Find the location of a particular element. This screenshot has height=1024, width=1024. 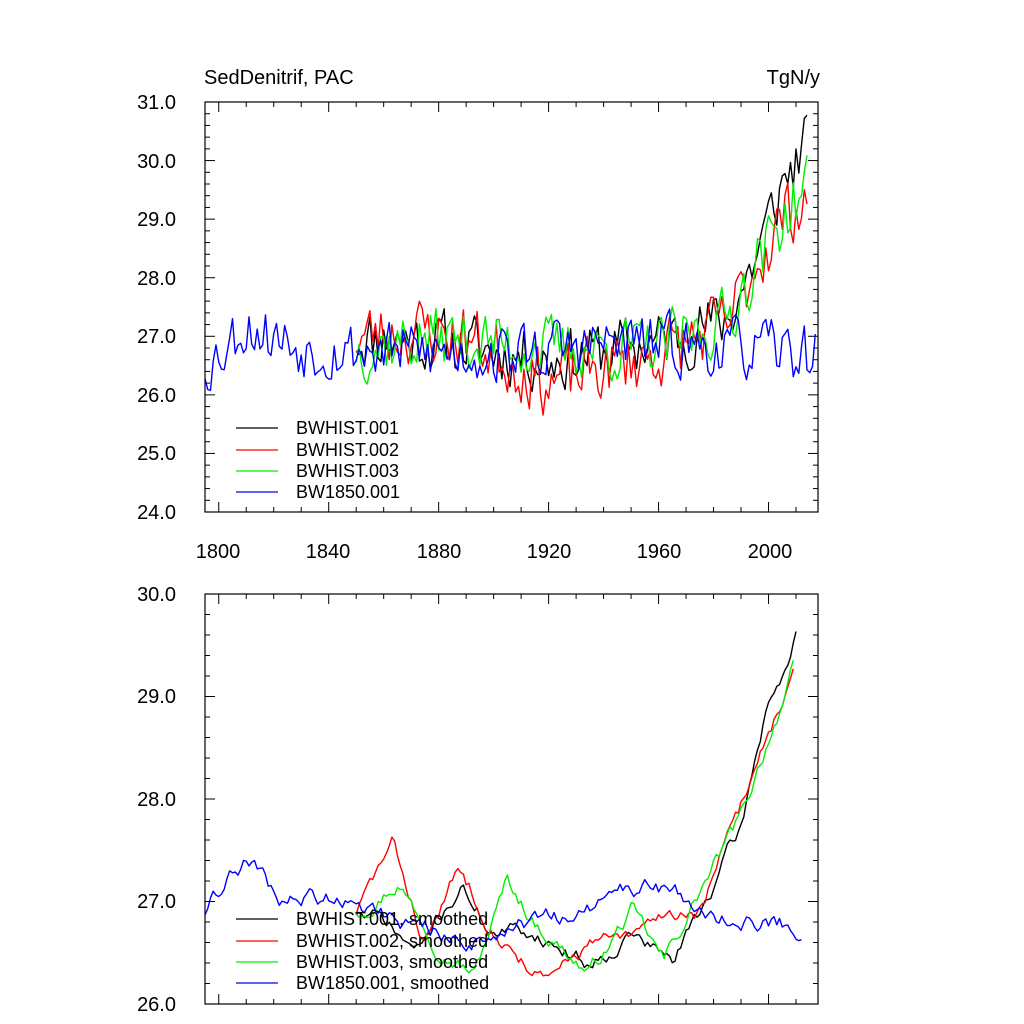

series-line-bw1850-001-smoothed is located at coordinates (503, 905).